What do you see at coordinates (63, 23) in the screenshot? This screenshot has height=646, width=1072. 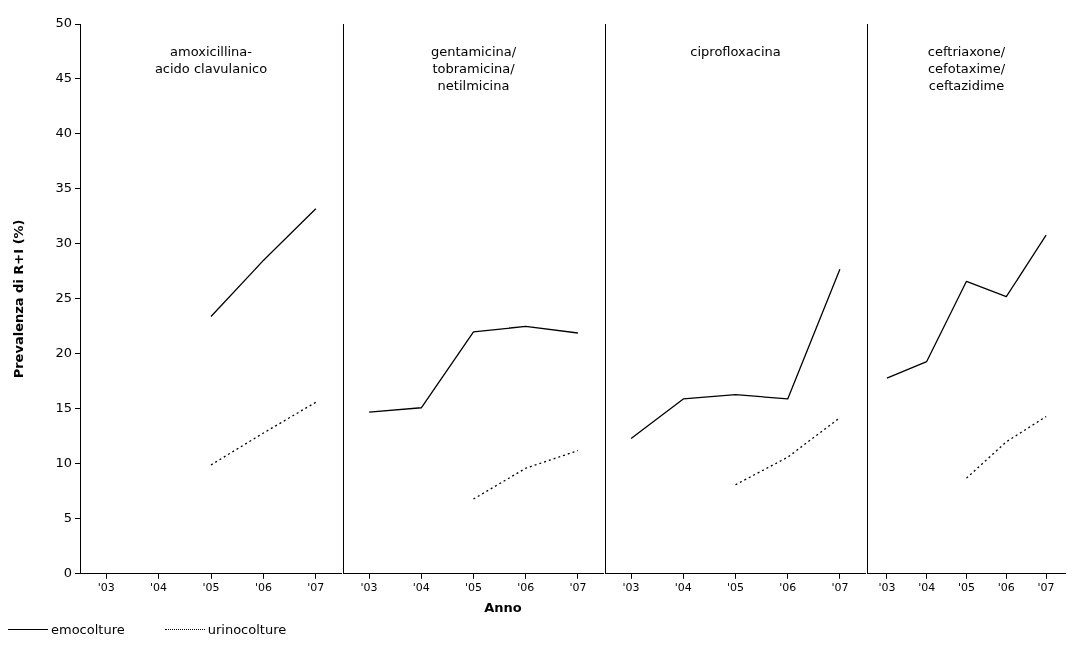 I see `y-tick-label: 50` at bounding box center [63, 23].